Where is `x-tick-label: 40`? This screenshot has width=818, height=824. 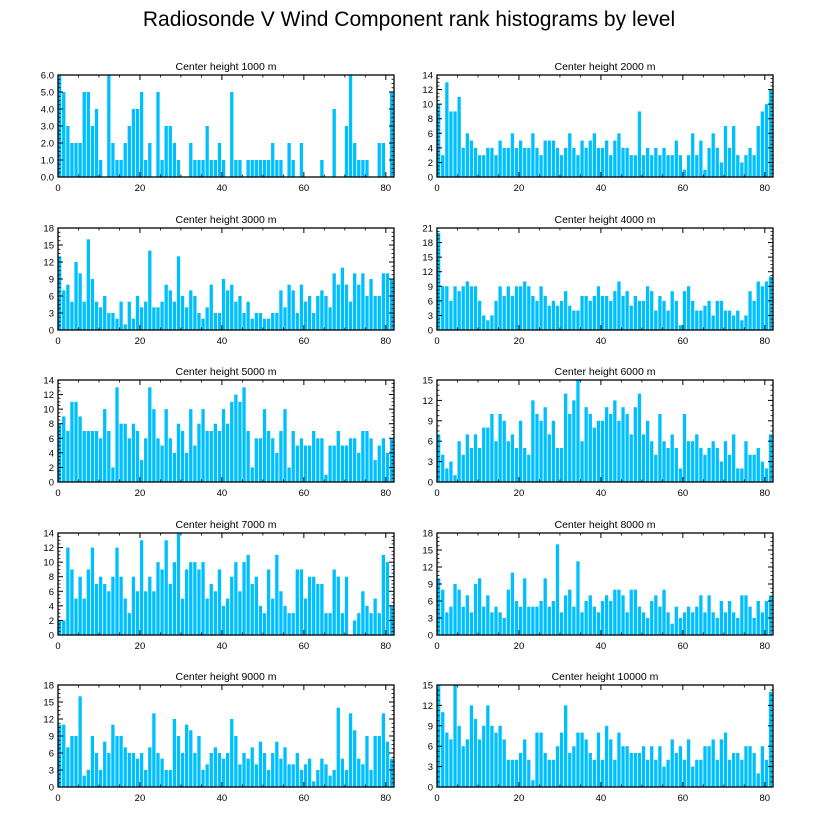
x-tick-label: 40 is located at coordinates (601, 188).